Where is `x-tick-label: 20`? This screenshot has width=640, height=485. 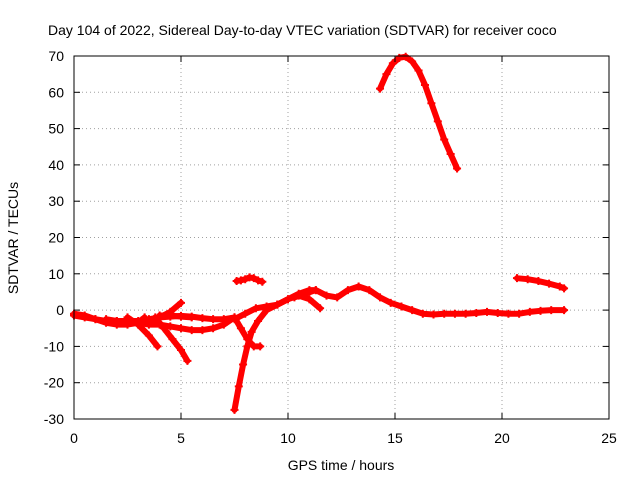 x-tick-label: 20 is located at coordinates (502, 438).